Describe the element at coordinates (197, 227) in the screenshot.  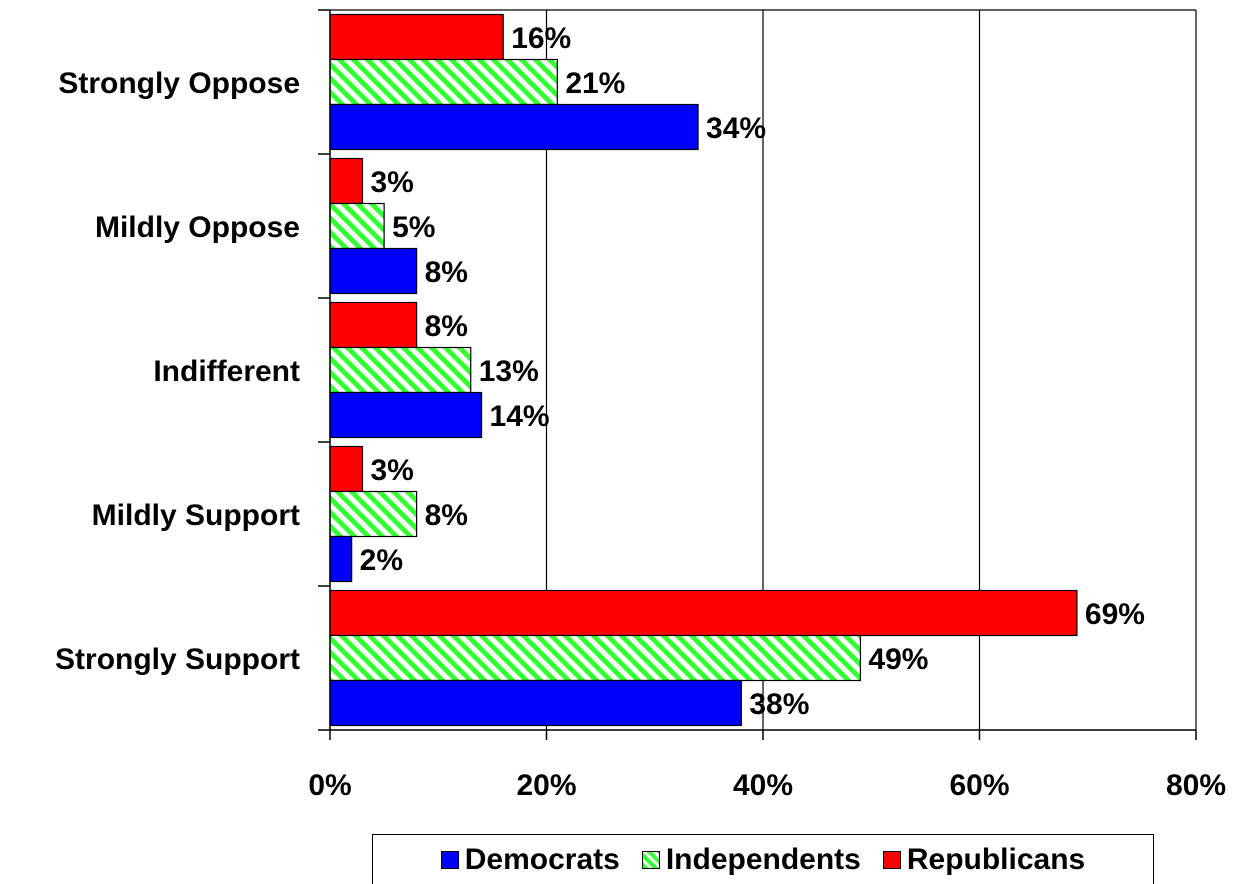
I see `category-label: Mildly Oppose` at that location.